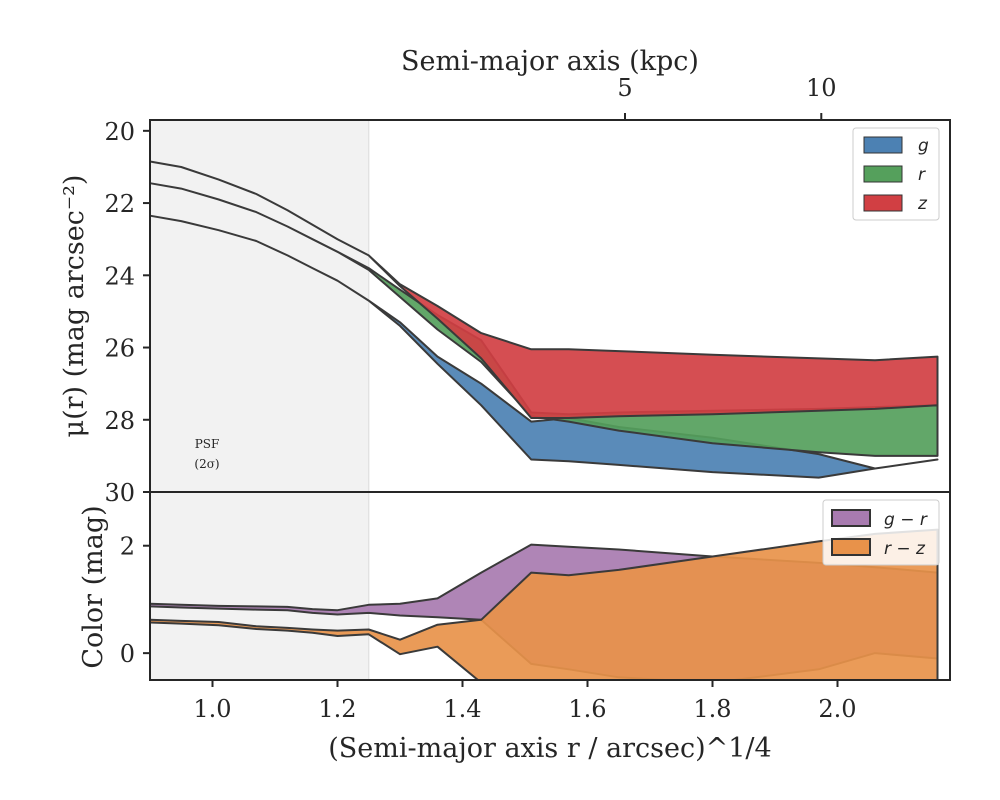  Describe the element at coordinates (119, 493) in the screenshot. I see `y-tick-label: 30` at that location.